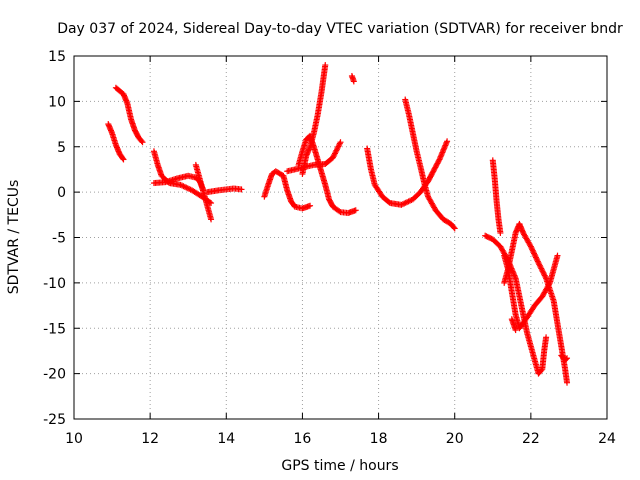 This screenshot has width=640, height=480. Describe the element at coordinates (14, 237) in the screenshot. I see `y-axis-label: SDTVAR / TECUs` at that location.